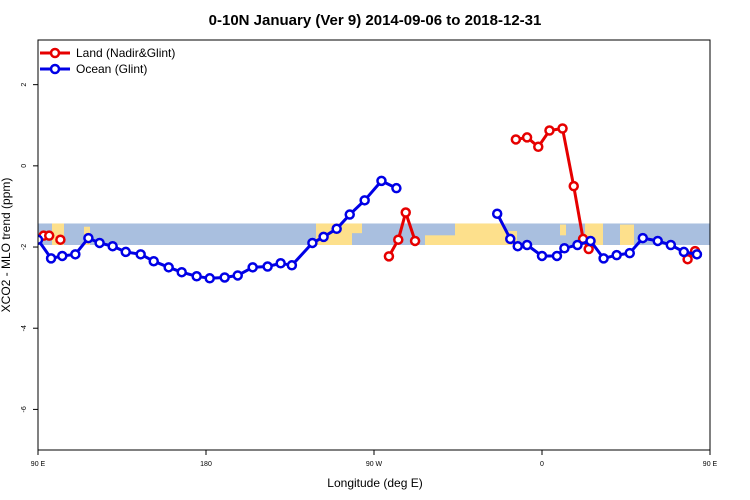  I want to click on x-tick-label: 90 W, so click(374, 464).